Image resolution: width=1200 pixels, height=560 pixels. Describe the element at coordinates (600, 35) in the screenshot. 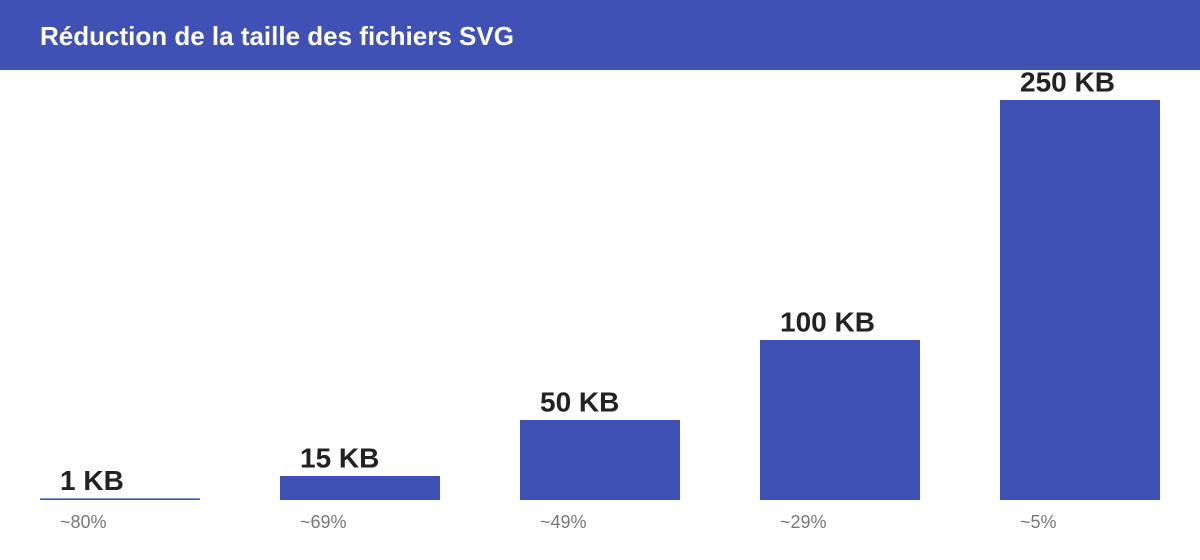

I see `header-band` at that location.